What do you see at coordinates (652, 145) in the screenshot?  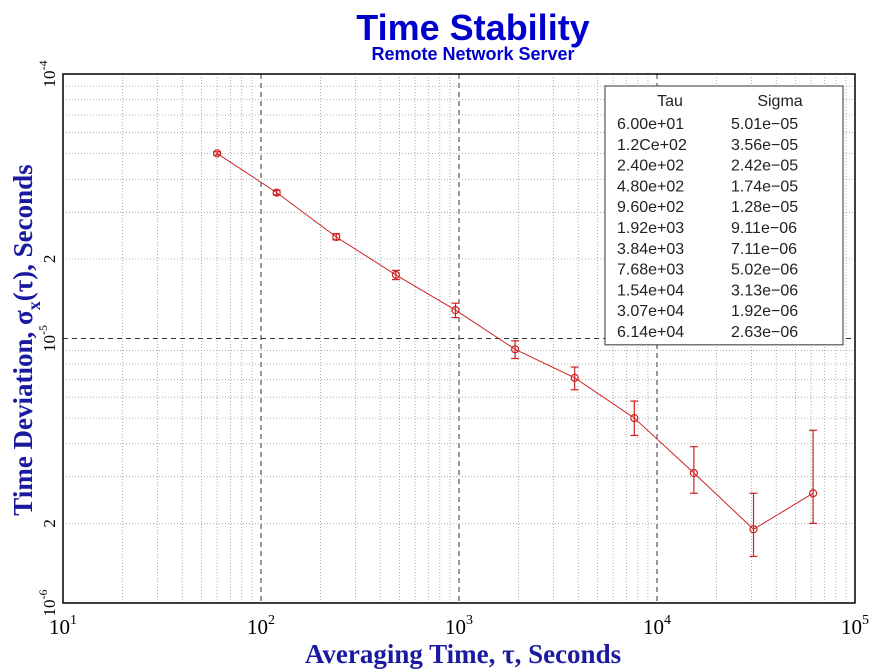 I see `legend-tau-value: 1.2Ce+02` at bounding box center [652, 145].